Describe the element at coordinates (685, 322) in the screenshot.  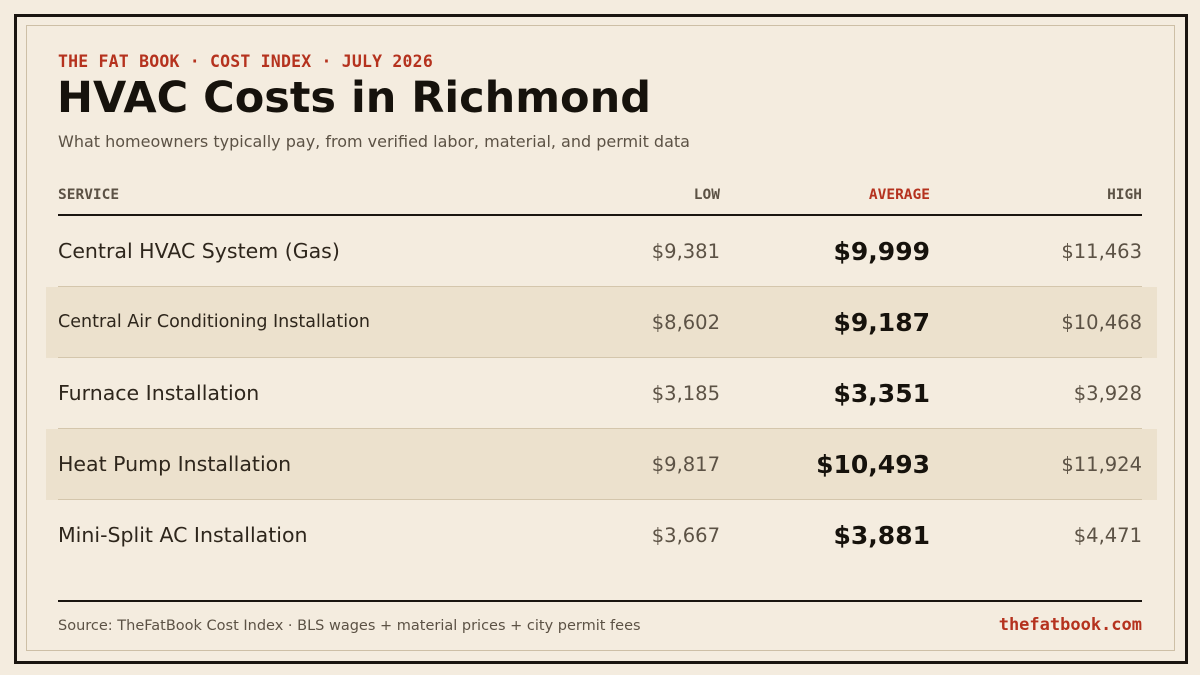
I see `low-cost: $8,602` at that location.